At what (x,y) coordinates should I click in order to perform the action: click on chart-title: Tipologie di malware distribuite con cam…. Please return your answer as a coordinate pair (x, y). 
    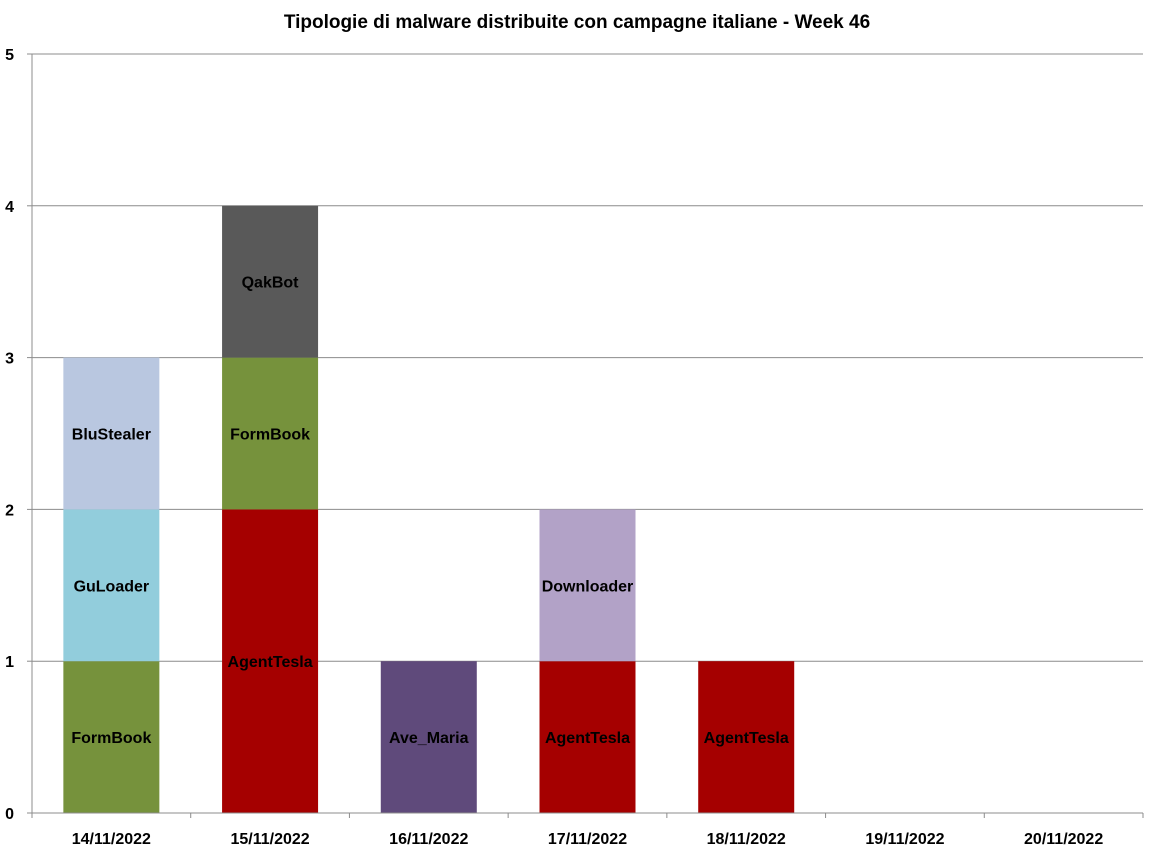
    Looking at the image, I should click on (577, 22).